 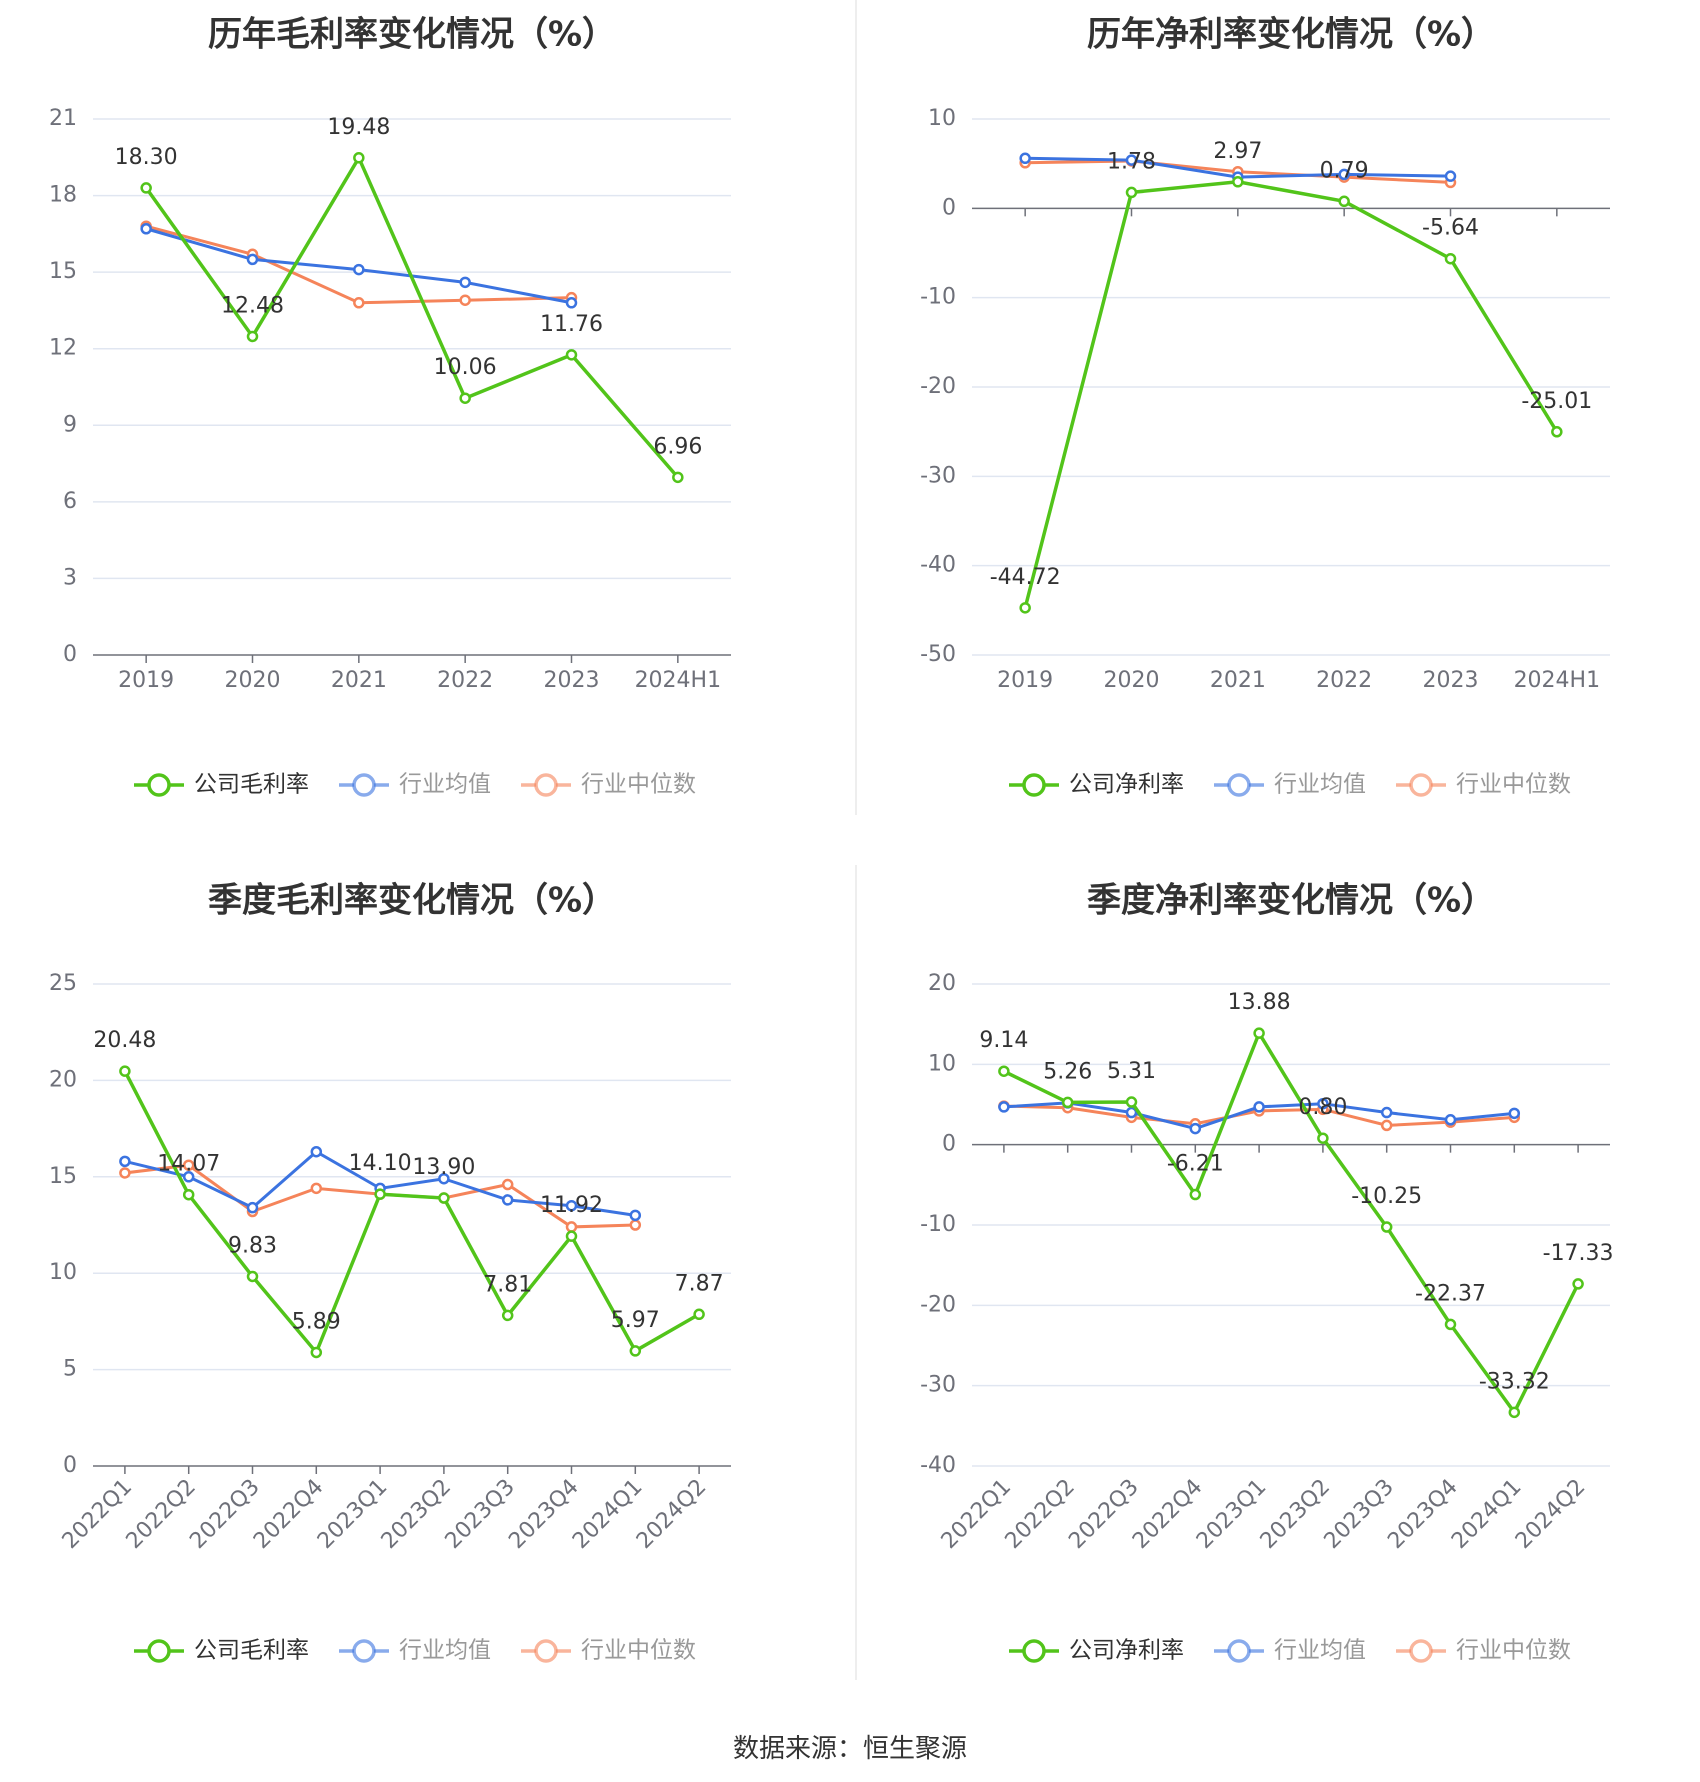 I want to click on y-tick-label: -50, so click(x=938, y=654).